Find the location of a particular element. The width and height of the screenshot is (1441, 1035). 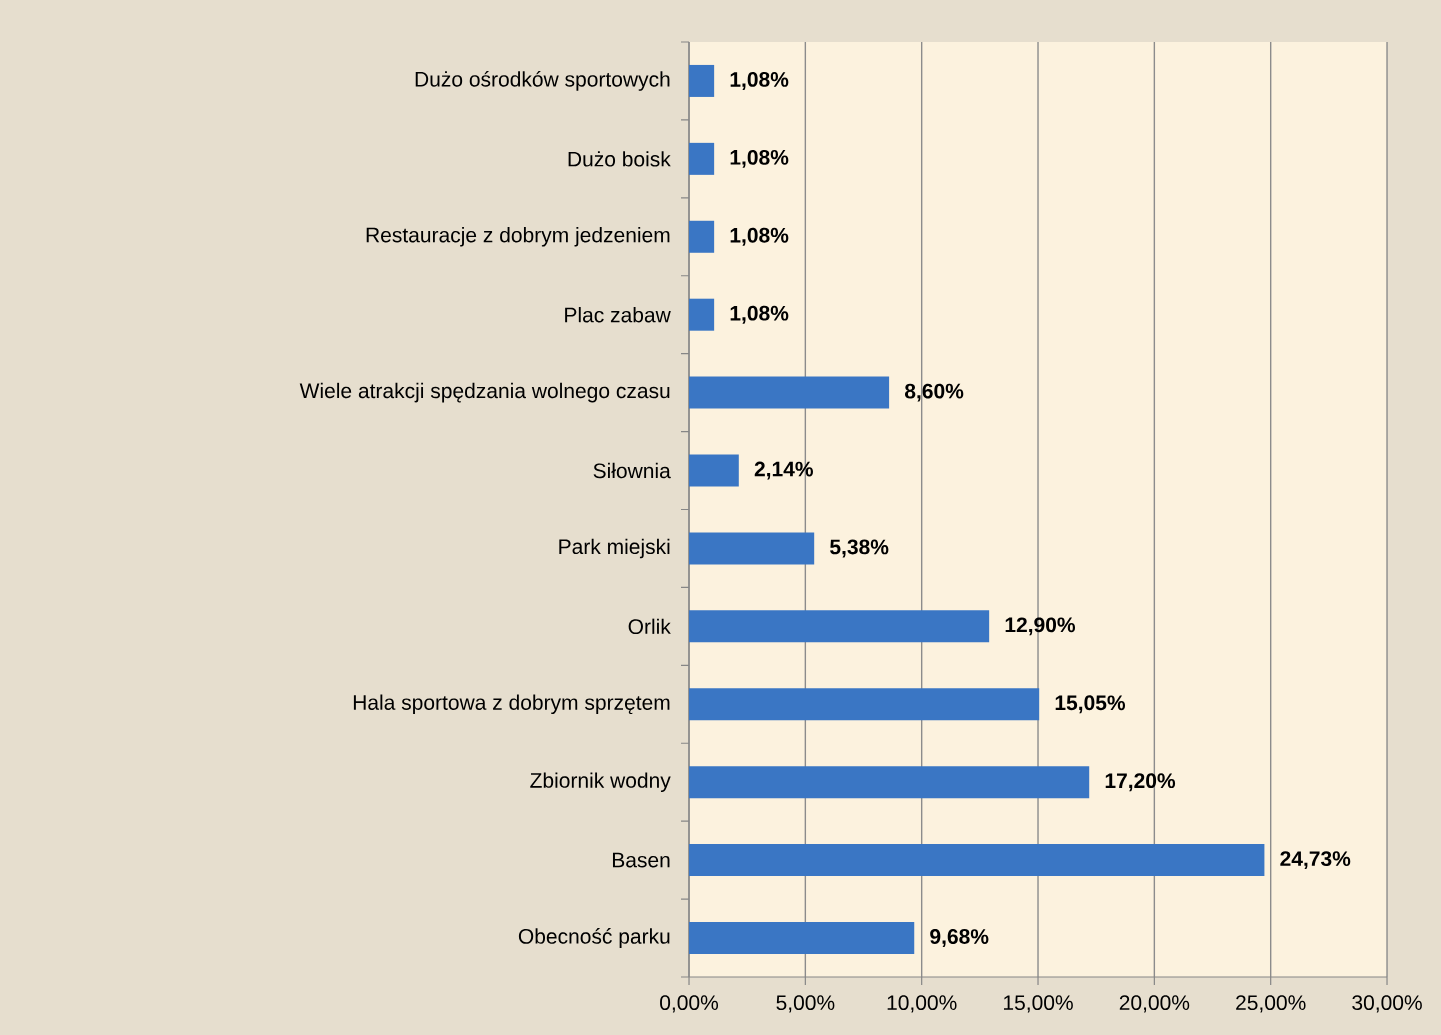

data-label: 12,90% is located at coordinates (1040, 626).